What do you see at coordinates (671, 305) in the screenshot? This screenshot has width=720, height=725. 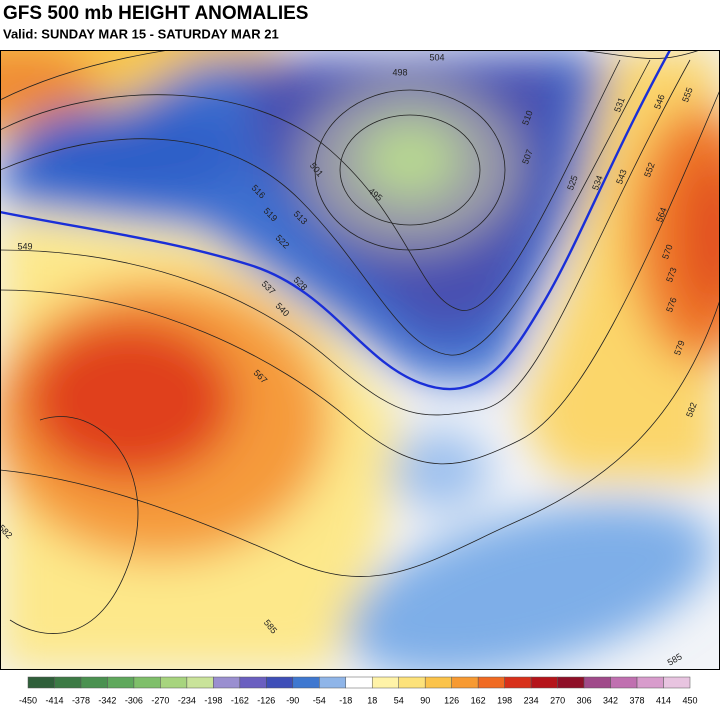 I see `contour-label: 576` at bounding box center [671, 305].